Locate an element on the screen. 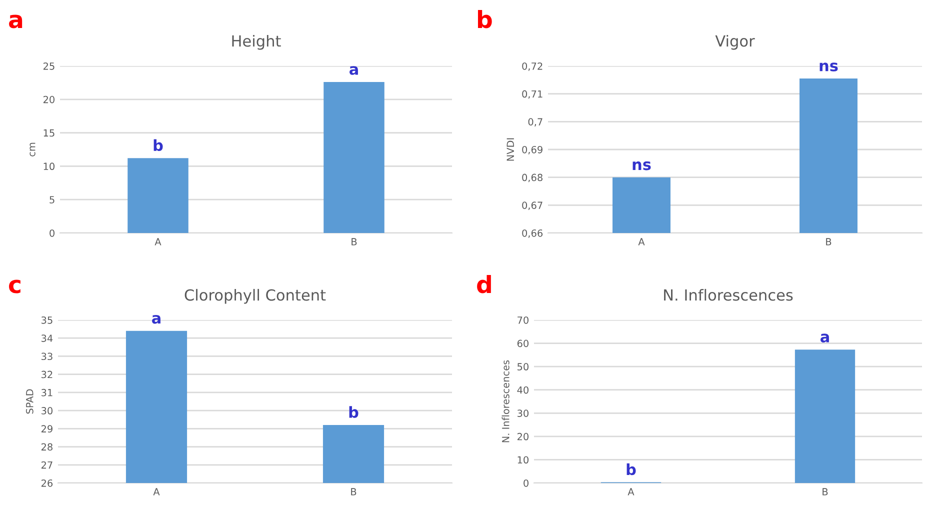 The height and width of the screenshot is (511, 930). y-tick-label: 0,67 is located at coordinates (532, 206).